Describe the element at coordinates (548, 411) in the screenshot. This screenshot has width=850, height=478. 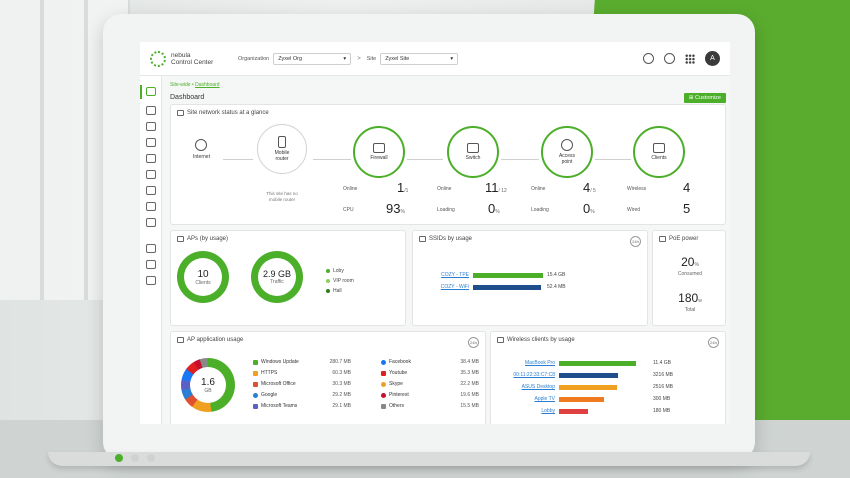
I see `wireless-client-name: Lobby` at that location.